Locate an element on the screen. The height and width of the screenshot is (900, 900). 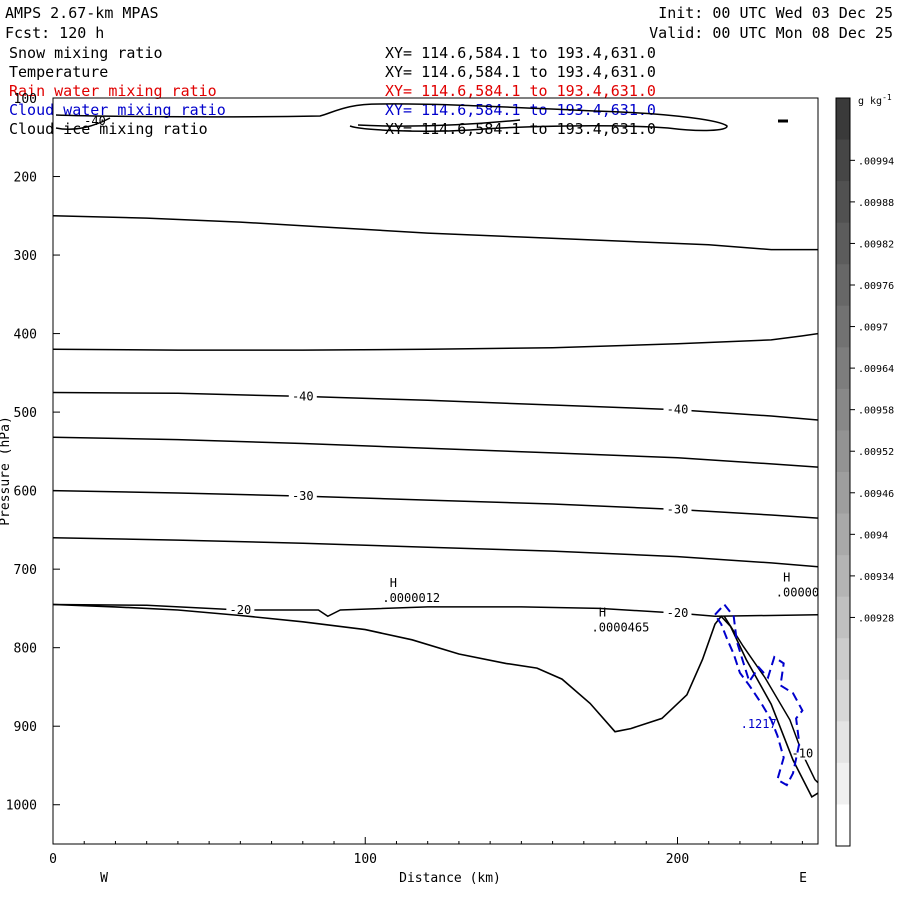
colorbar-tick-label: .00976 is located at coordinates (876, 286).